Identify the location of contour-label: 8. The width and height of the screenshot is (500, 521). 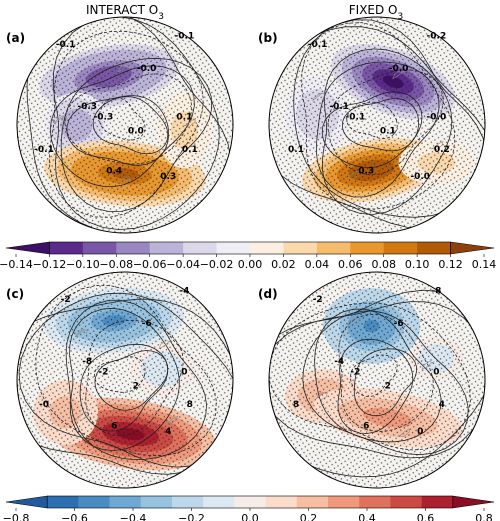
(190, 405).